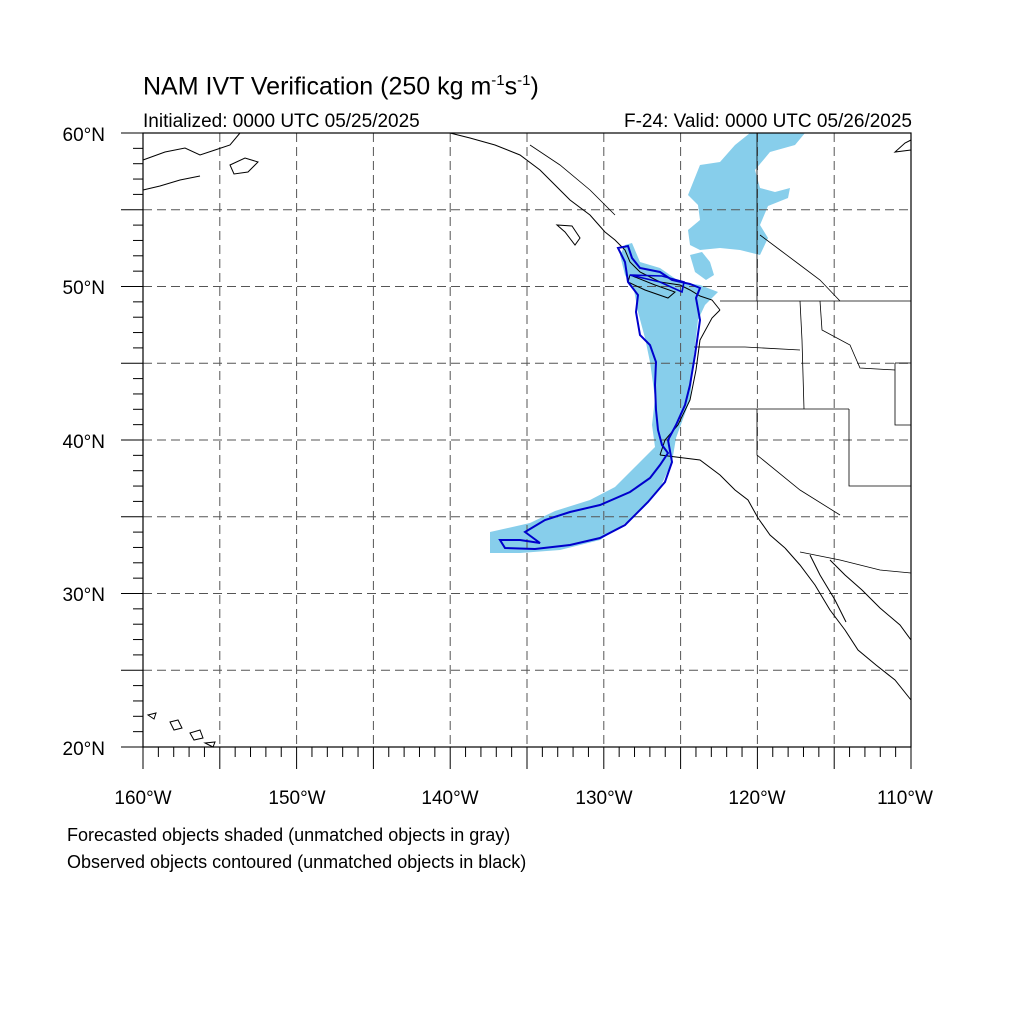 Image resolution: width=1024 pixels, height=1024 pixels. Describe the element at coordinates (449, 798) in the screenshot. I see `lon-label-140w: 140°W` at that location.